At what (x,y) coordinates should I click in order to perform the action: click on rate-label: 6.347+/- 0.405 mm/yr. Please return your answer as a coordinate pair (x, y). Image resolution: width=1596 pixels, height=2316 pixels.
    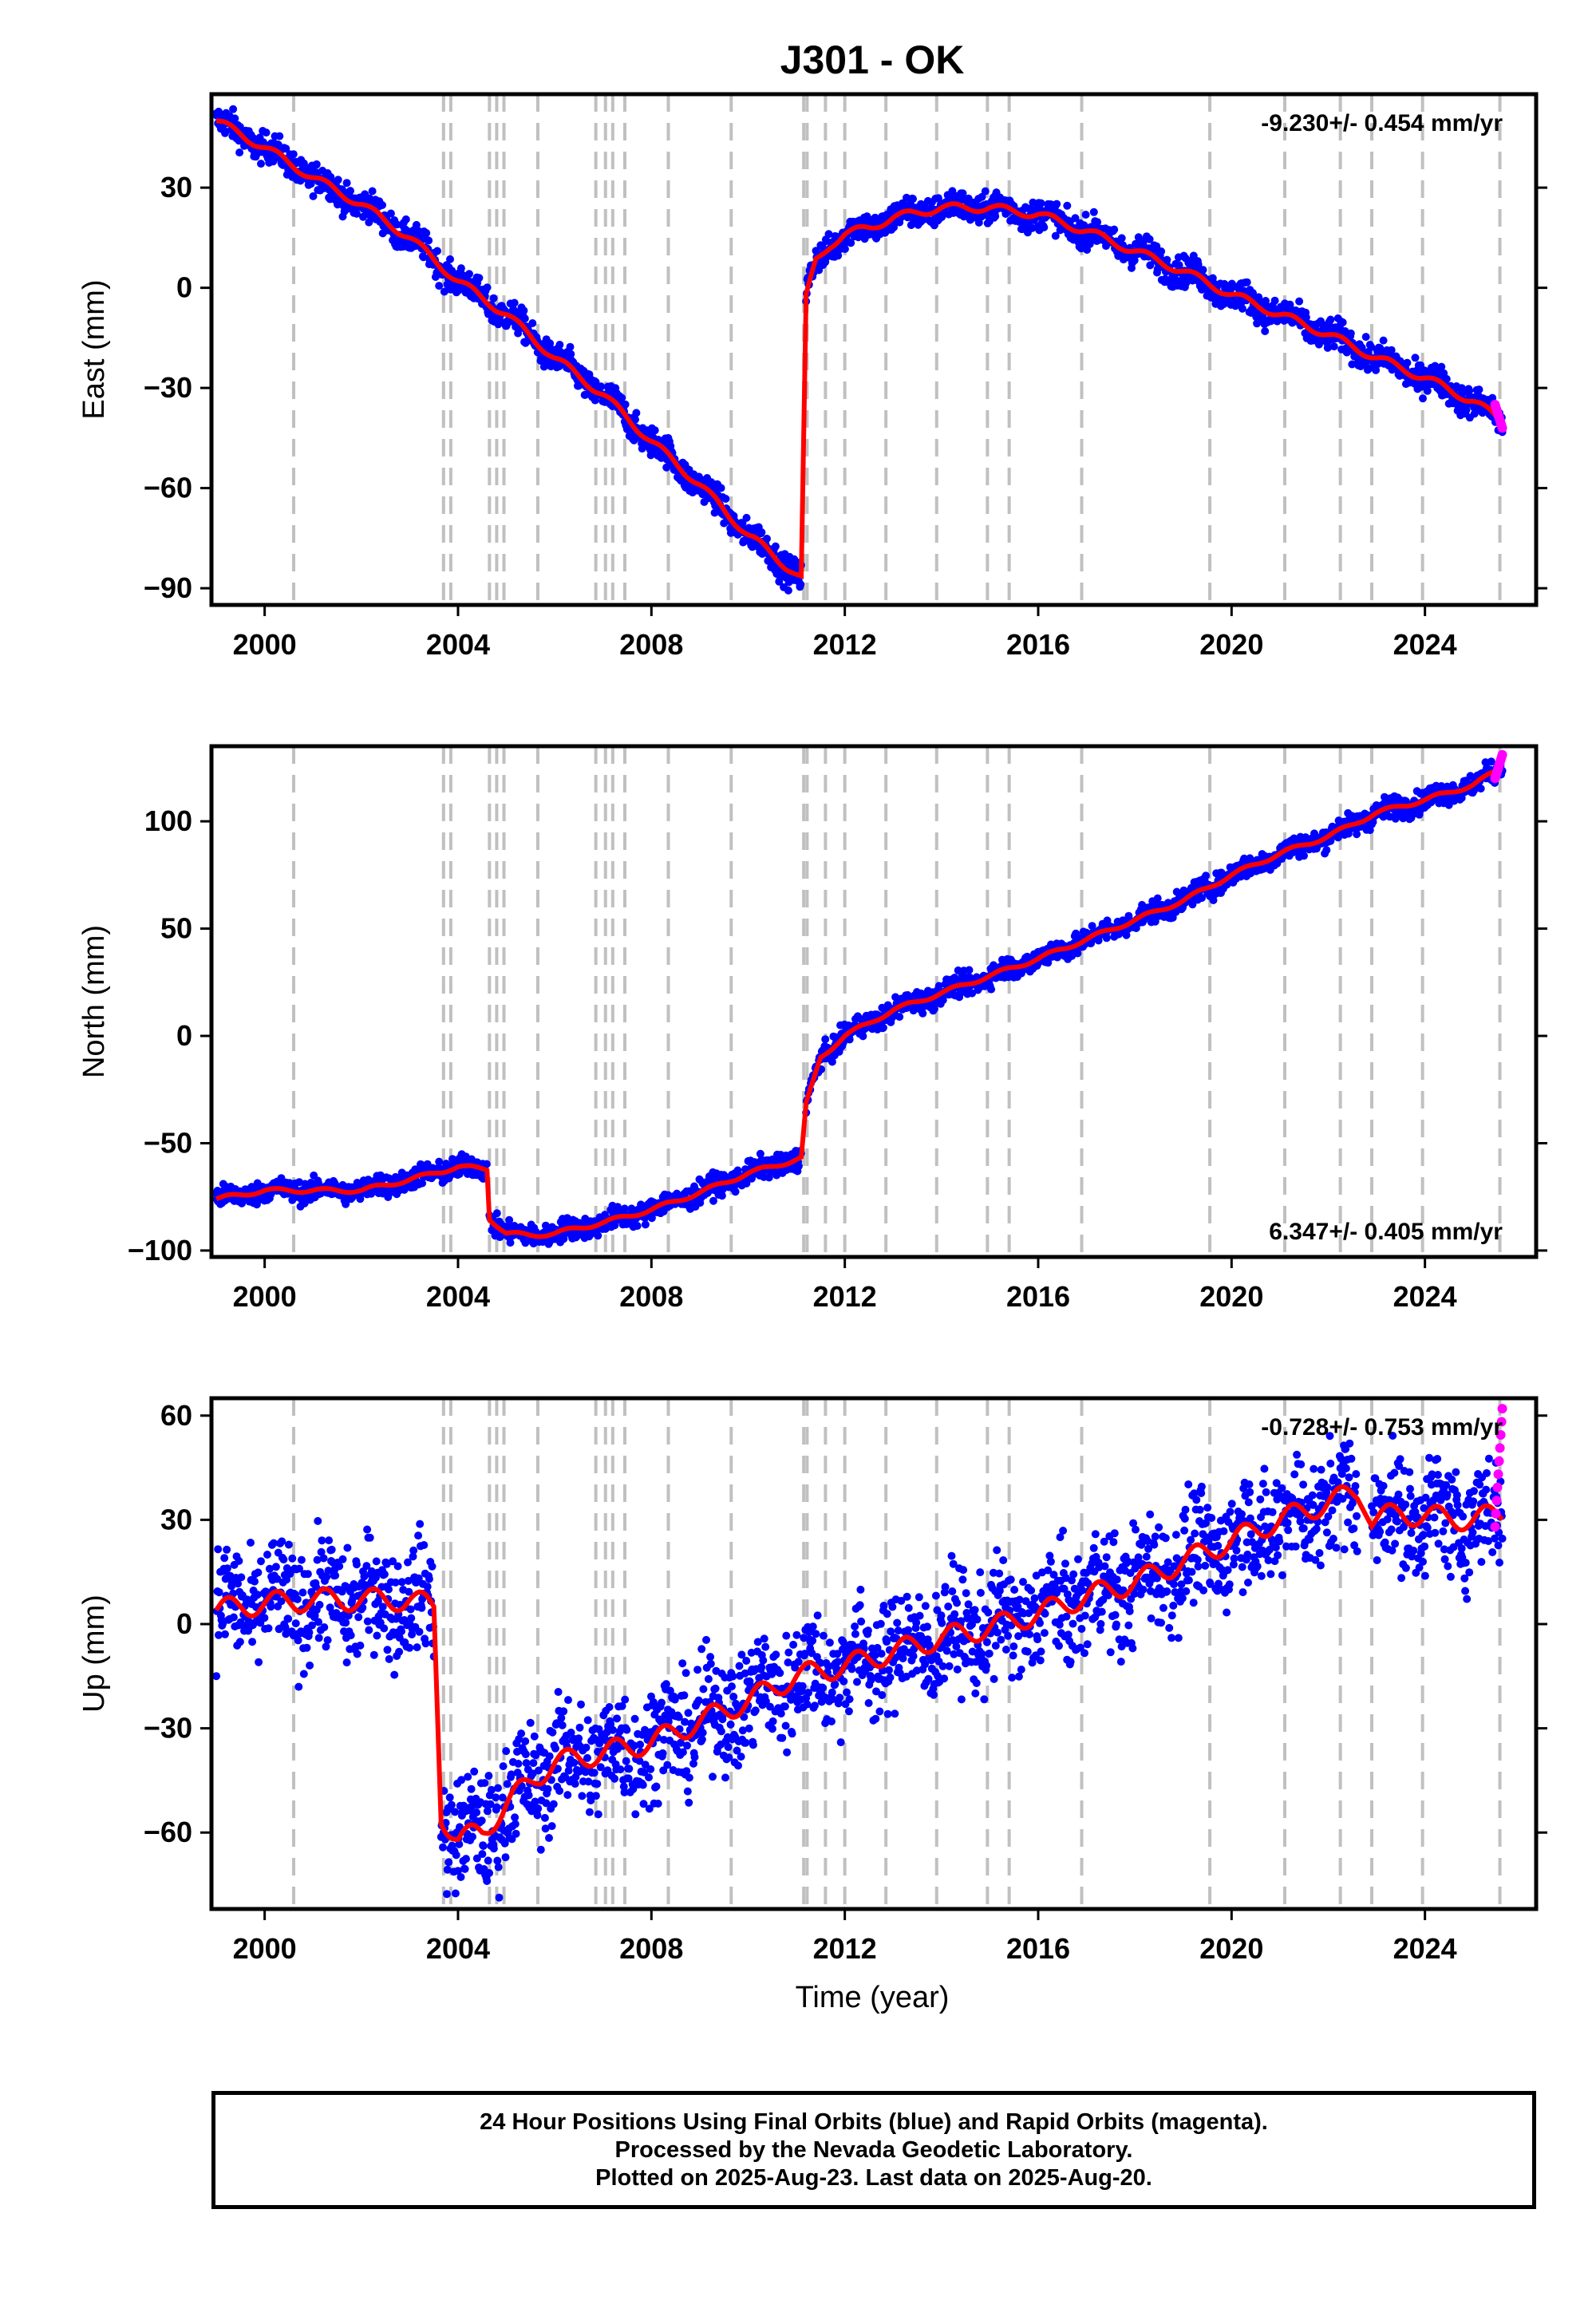
    Looking at the image, I should click on (1386, 1232).